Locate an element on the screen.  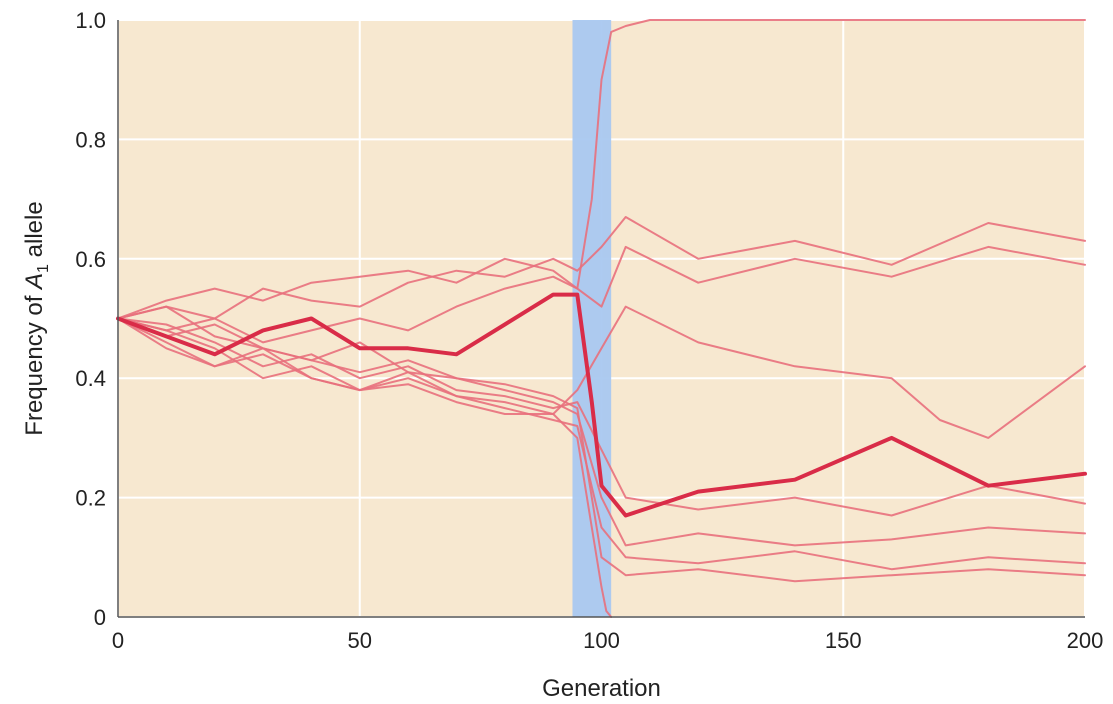
y-axis-label: Frequency of A1 allele is located at coordinates (36, 318).